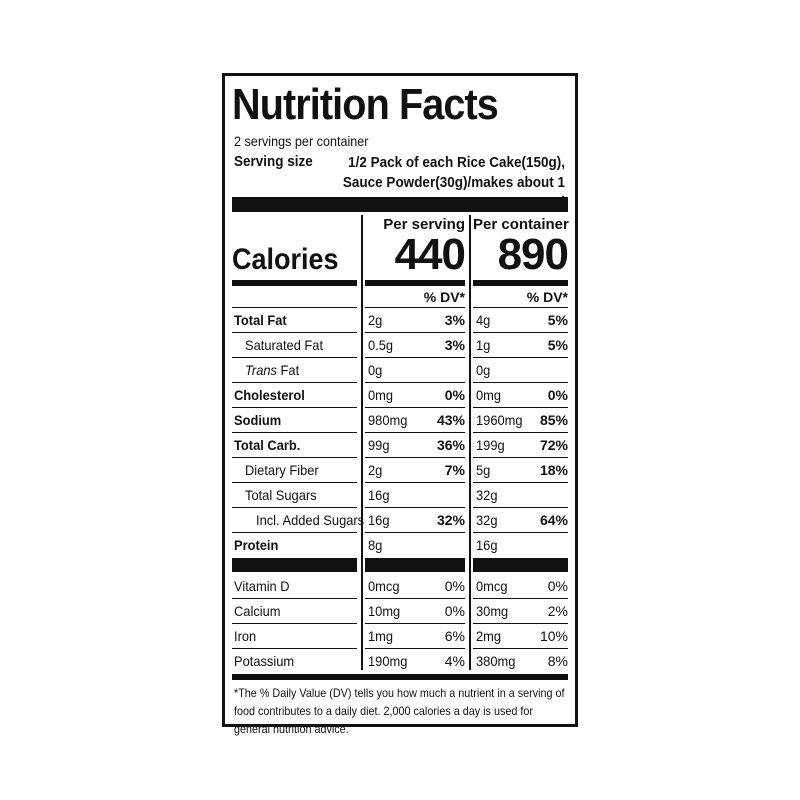  I want to click on label-text: Iron, so click(245, 636).